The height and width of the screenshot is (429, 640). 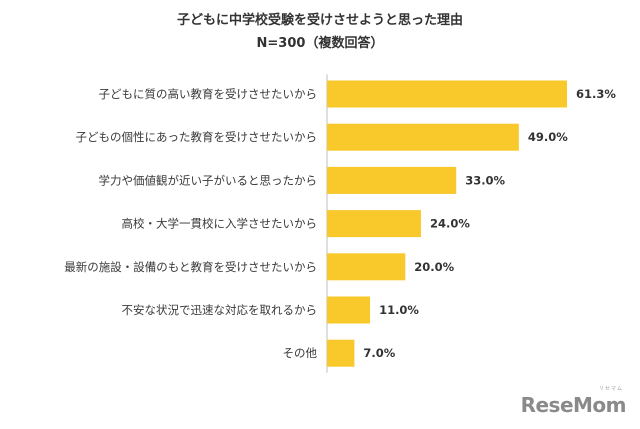 I want to click on category-label: 不安な状況で迅速な対応を取れるから, so click(x=220, y=310).